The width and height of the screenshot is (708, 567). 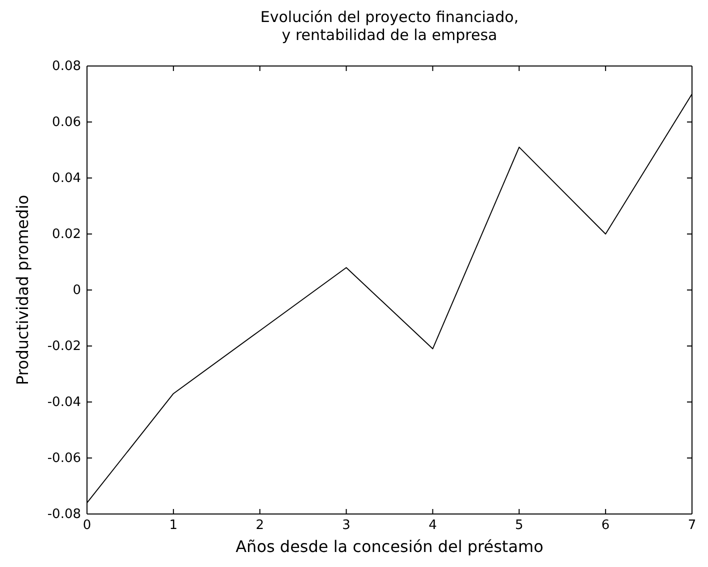 I want to click on x-tick-label: 0, so click(x=87, y=526).